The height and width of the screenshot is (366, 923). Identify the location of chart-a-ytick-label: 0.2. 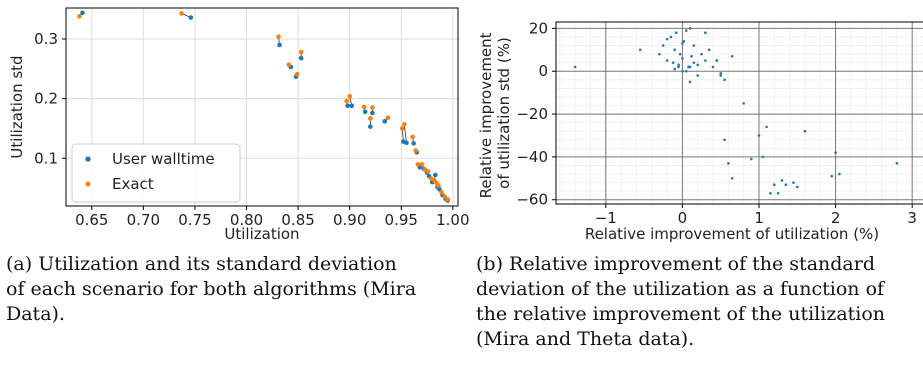
(46, 99).